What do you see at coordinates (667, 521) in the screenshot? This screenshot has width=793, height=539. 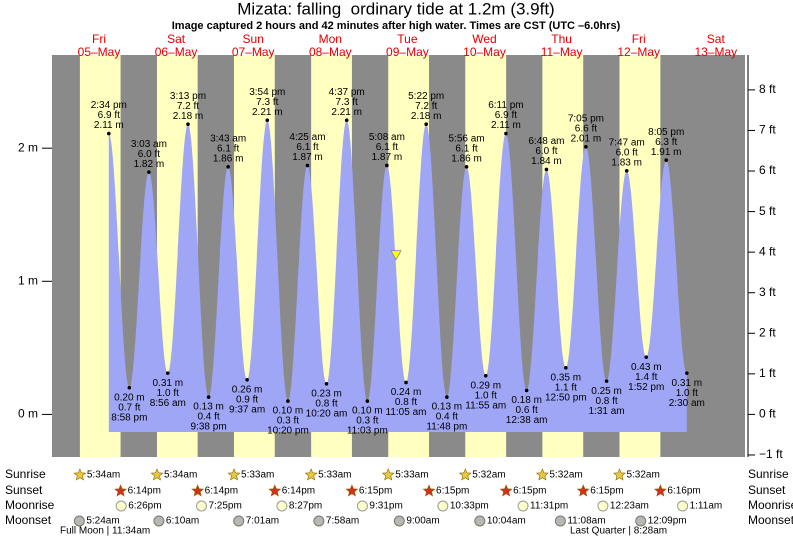 I see `astro-time: 12:09pm` at bounding box center [667, 521].